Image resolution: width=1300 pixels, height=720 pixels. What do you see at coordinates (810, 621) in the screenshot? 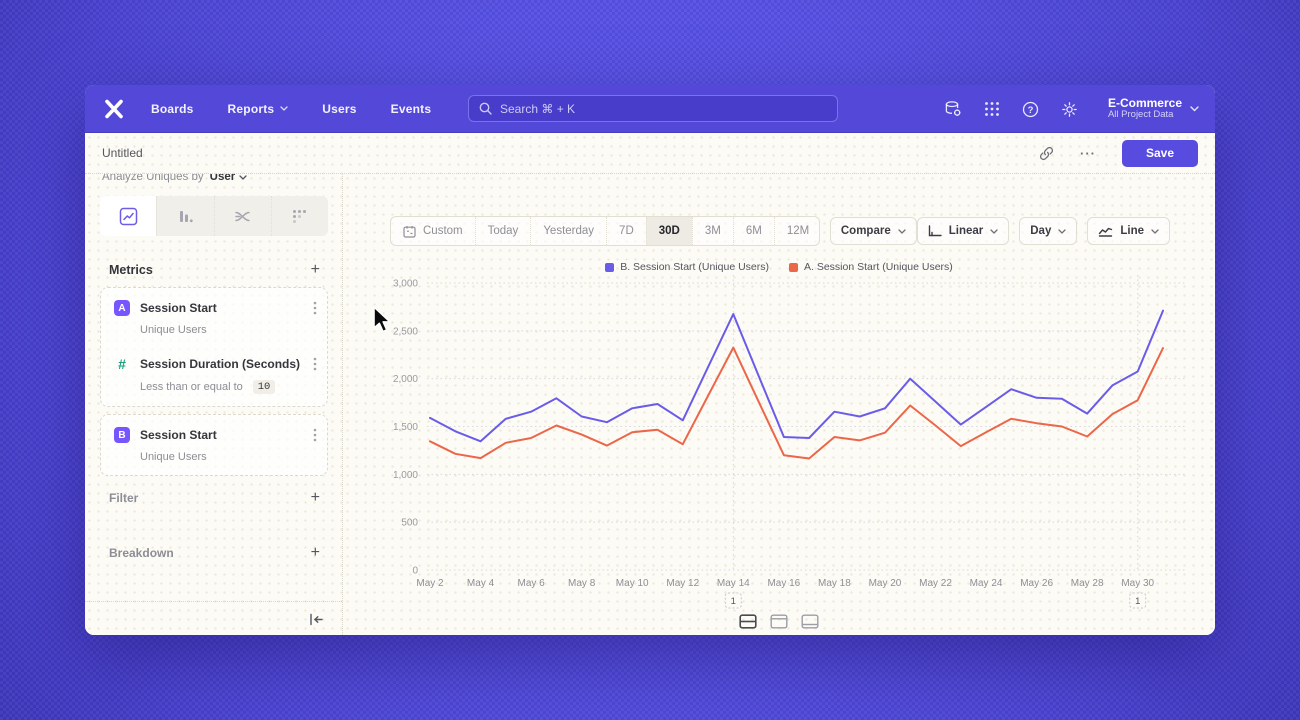
I see `layout-full-icon` at bounding box center [810, 621].